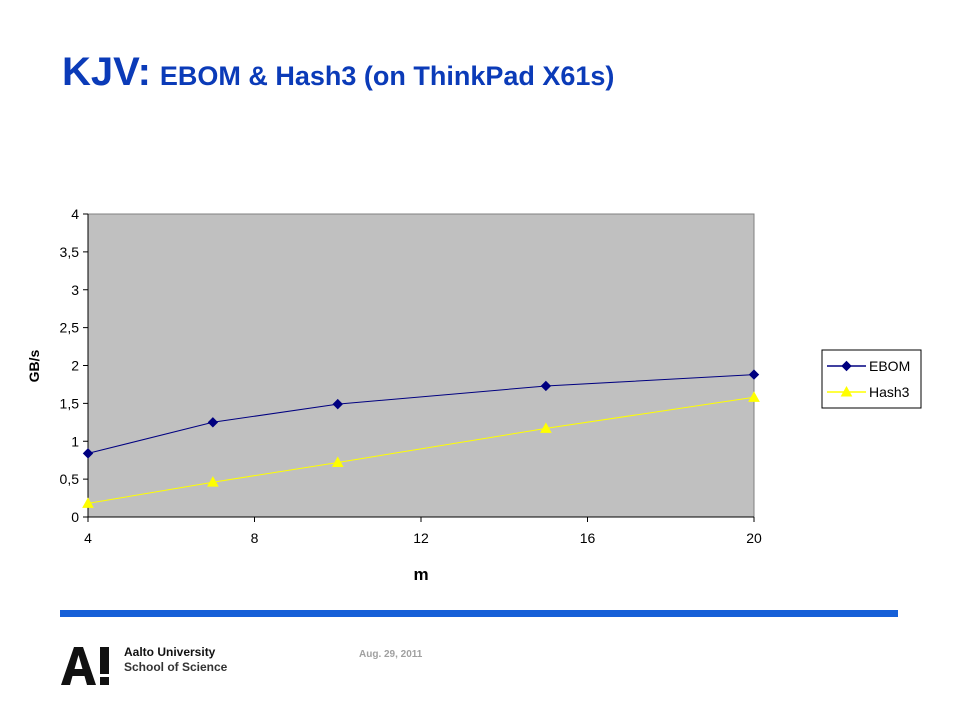  I want to click on x-tick-label: 8, so click(255, 538).